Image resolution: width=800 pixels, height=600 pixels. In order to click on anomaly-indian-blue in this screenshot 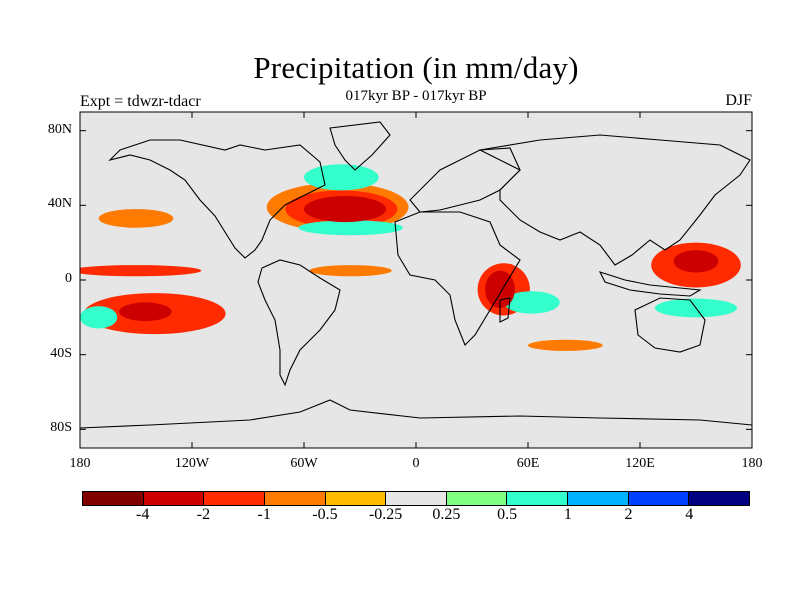, I will do `click(531, 302)`.